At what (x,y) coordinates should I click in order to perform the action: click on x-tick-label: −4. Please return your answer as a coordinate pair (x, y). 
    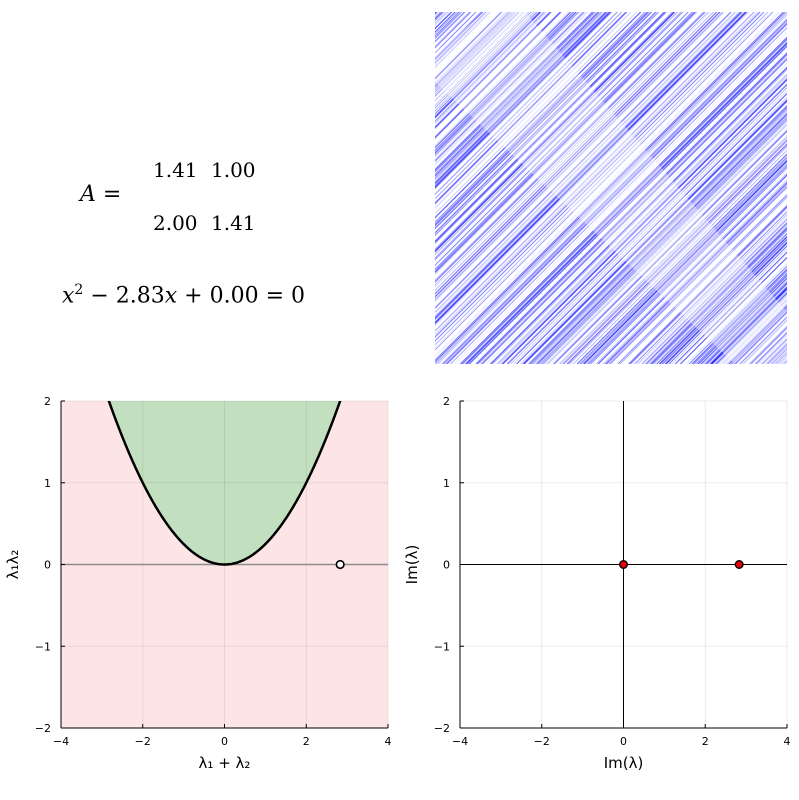
    Looking at the image, I should click on (61, 741).